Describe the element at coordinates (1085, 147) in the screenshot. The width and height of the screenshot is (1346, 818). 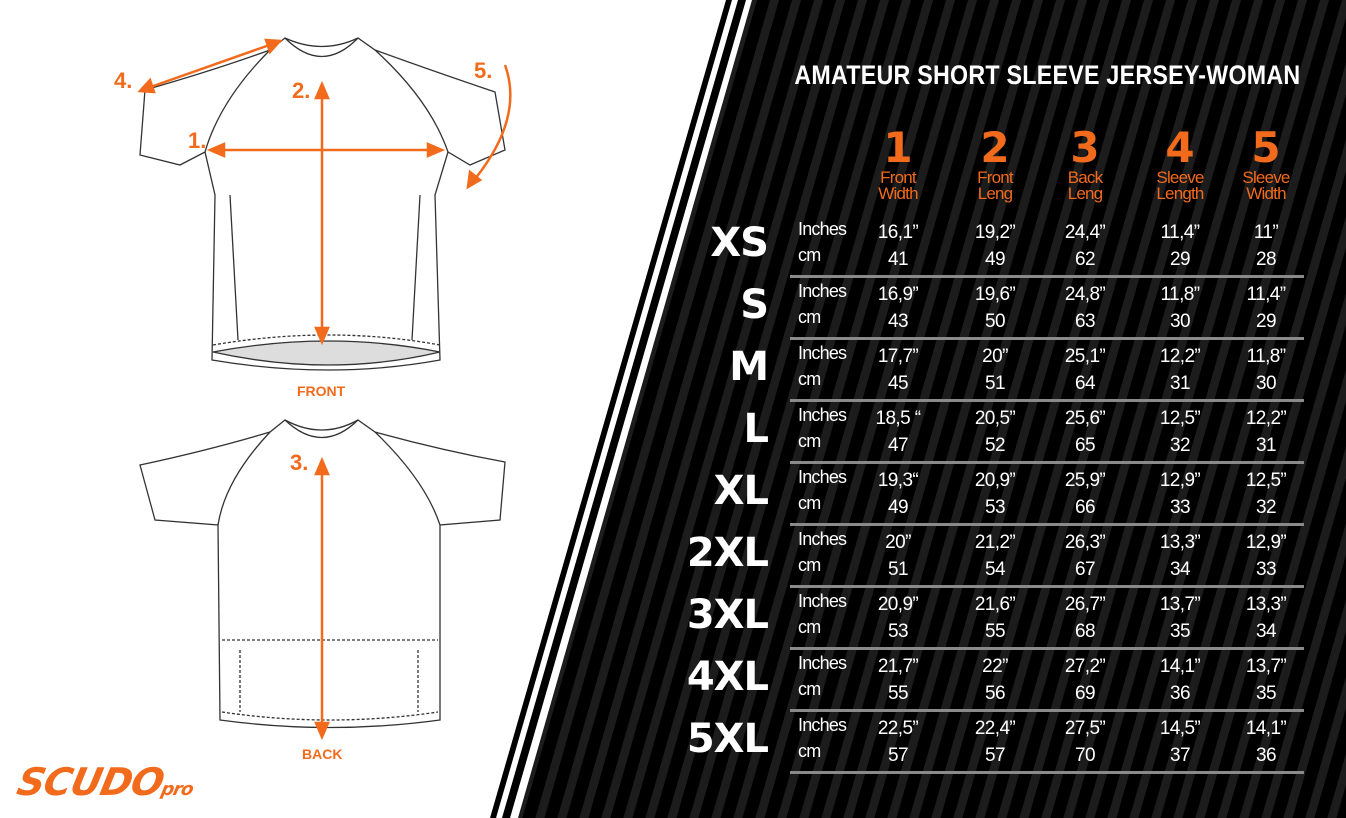
I see `column-number: 3` at that location.